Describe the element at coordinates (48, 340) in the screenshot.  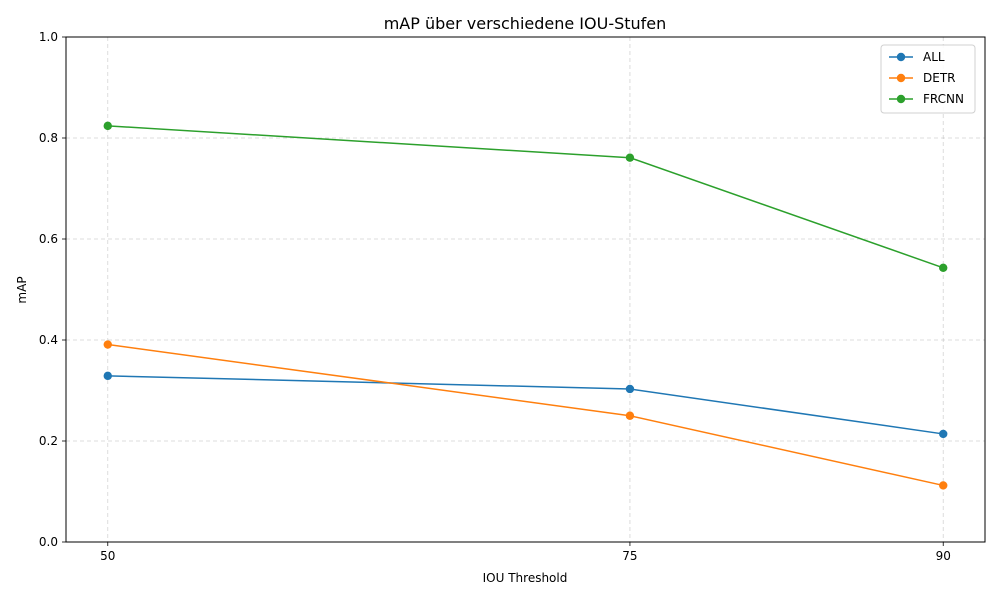
I see `y-tick-label: 0.4` at that location.